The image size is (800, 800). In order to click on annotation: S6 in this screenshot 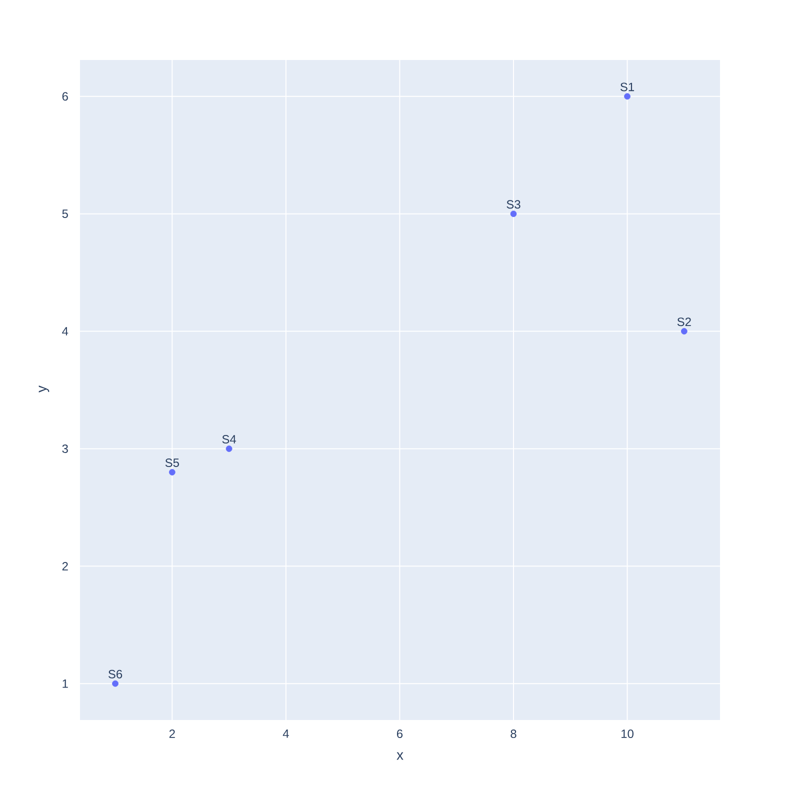, I will do `click(115, 674)`.